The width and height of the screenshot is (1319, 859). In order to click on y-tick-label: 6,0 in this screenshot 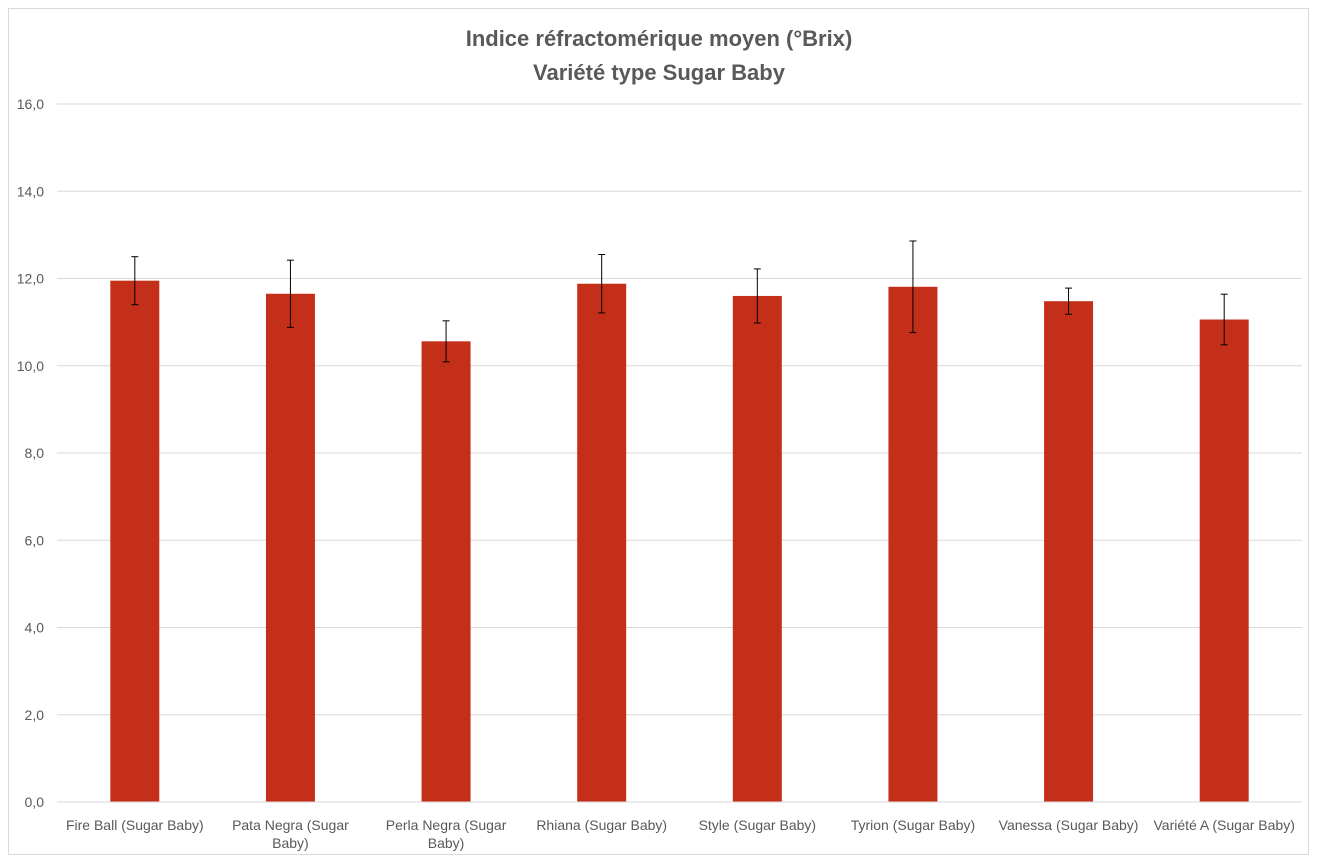, I will do `click(35, 540)`.